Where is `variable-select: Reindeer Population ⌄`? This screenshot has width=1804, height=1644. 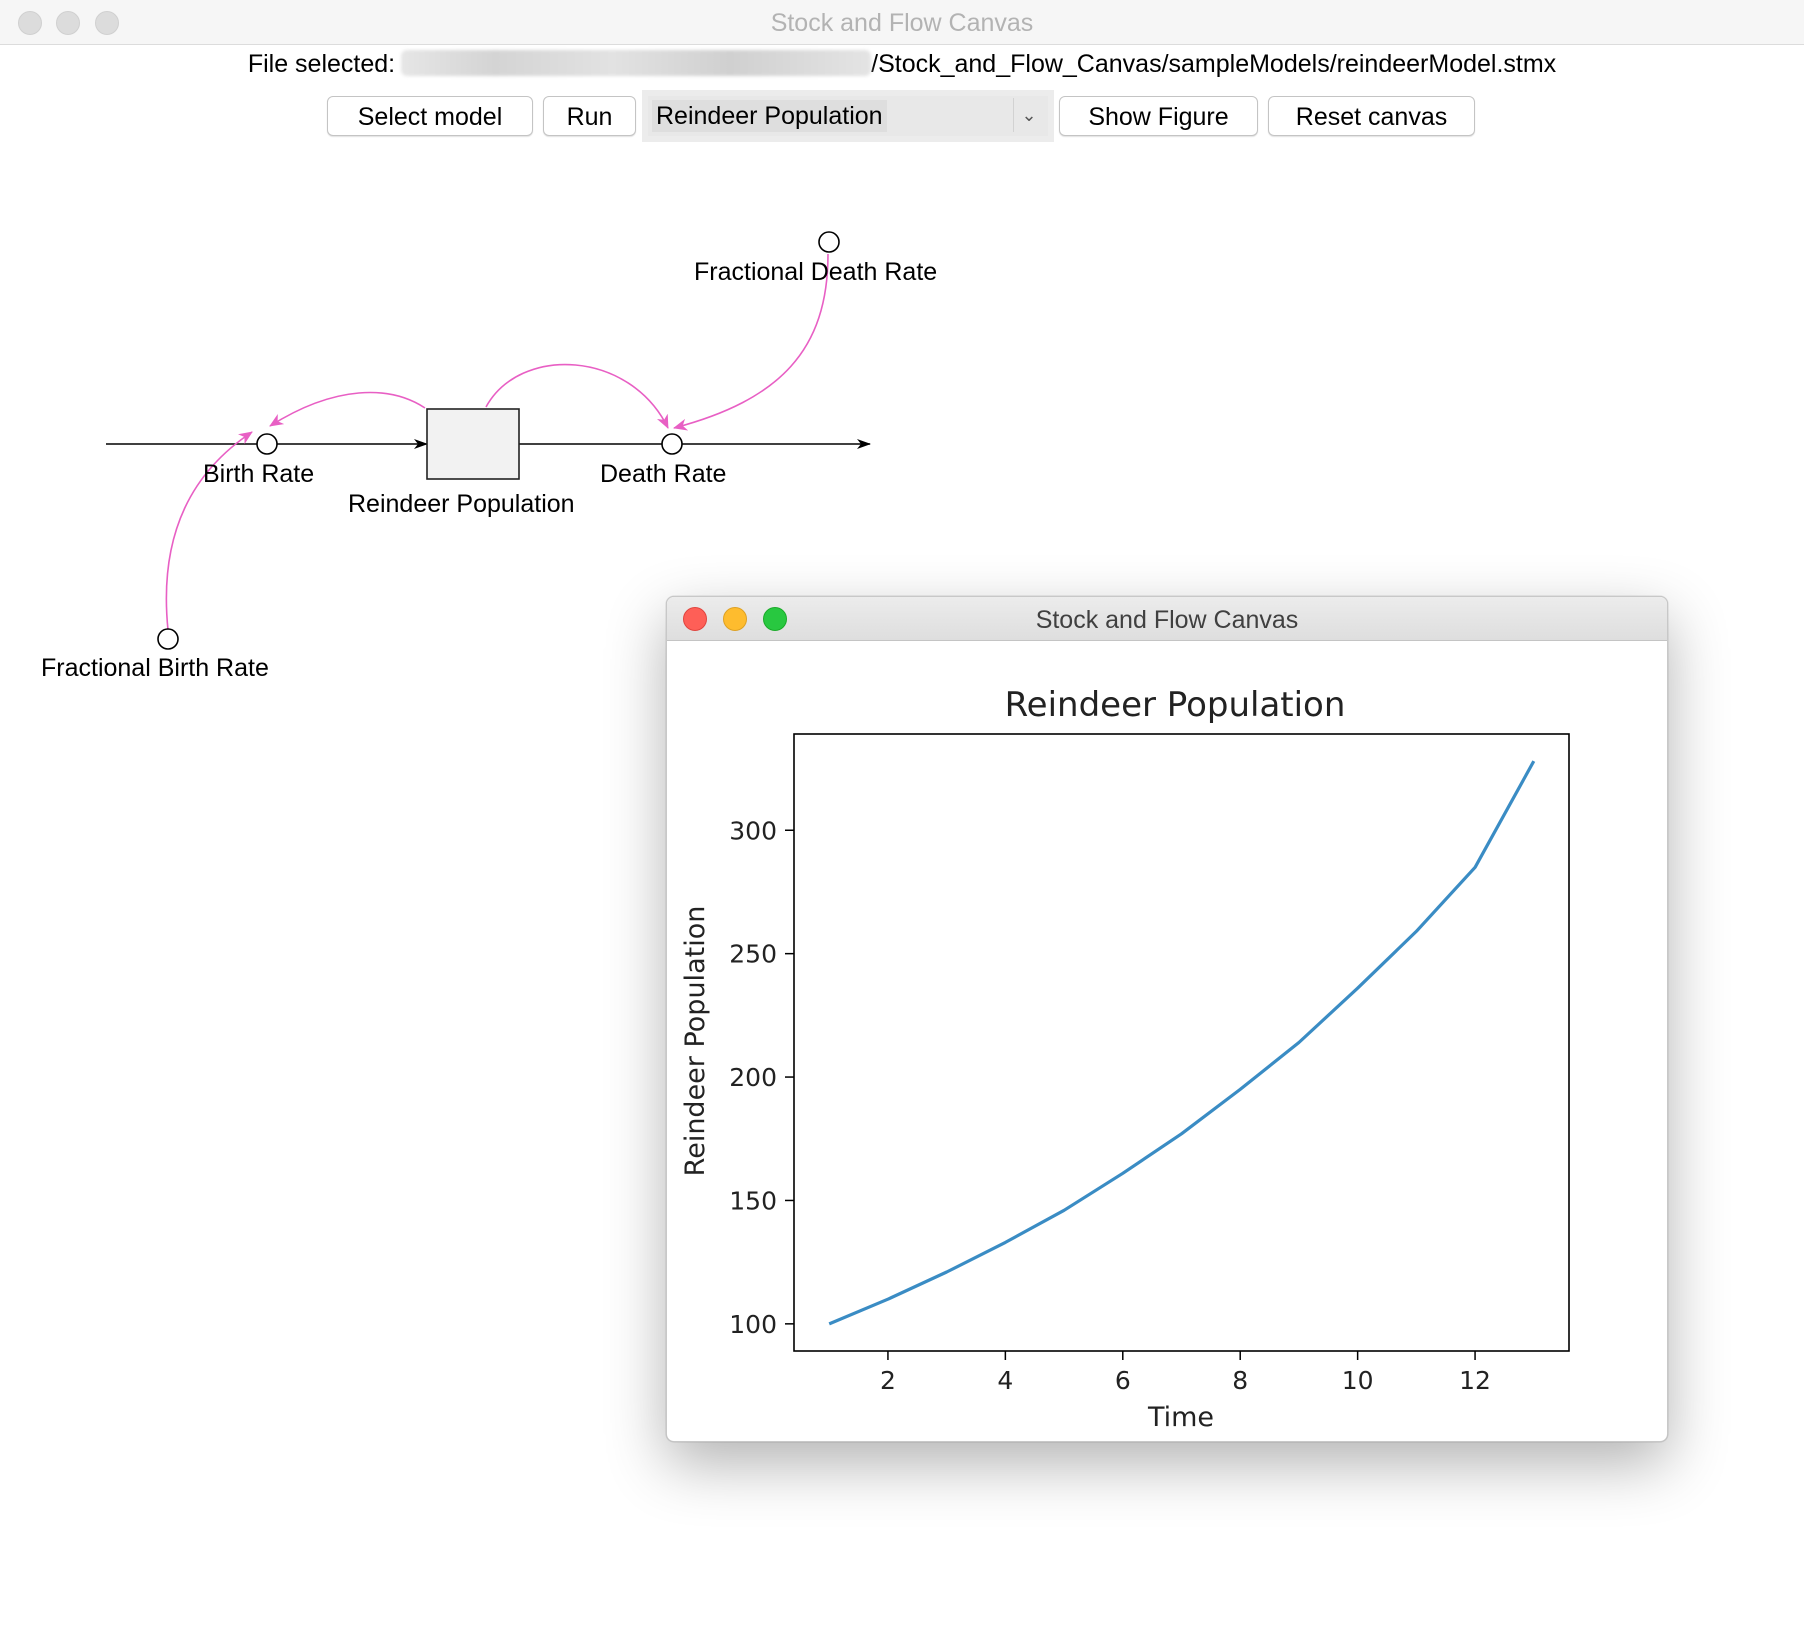
variable-select: Reindeer Population ⌄ is located at coordinates (848, 116).